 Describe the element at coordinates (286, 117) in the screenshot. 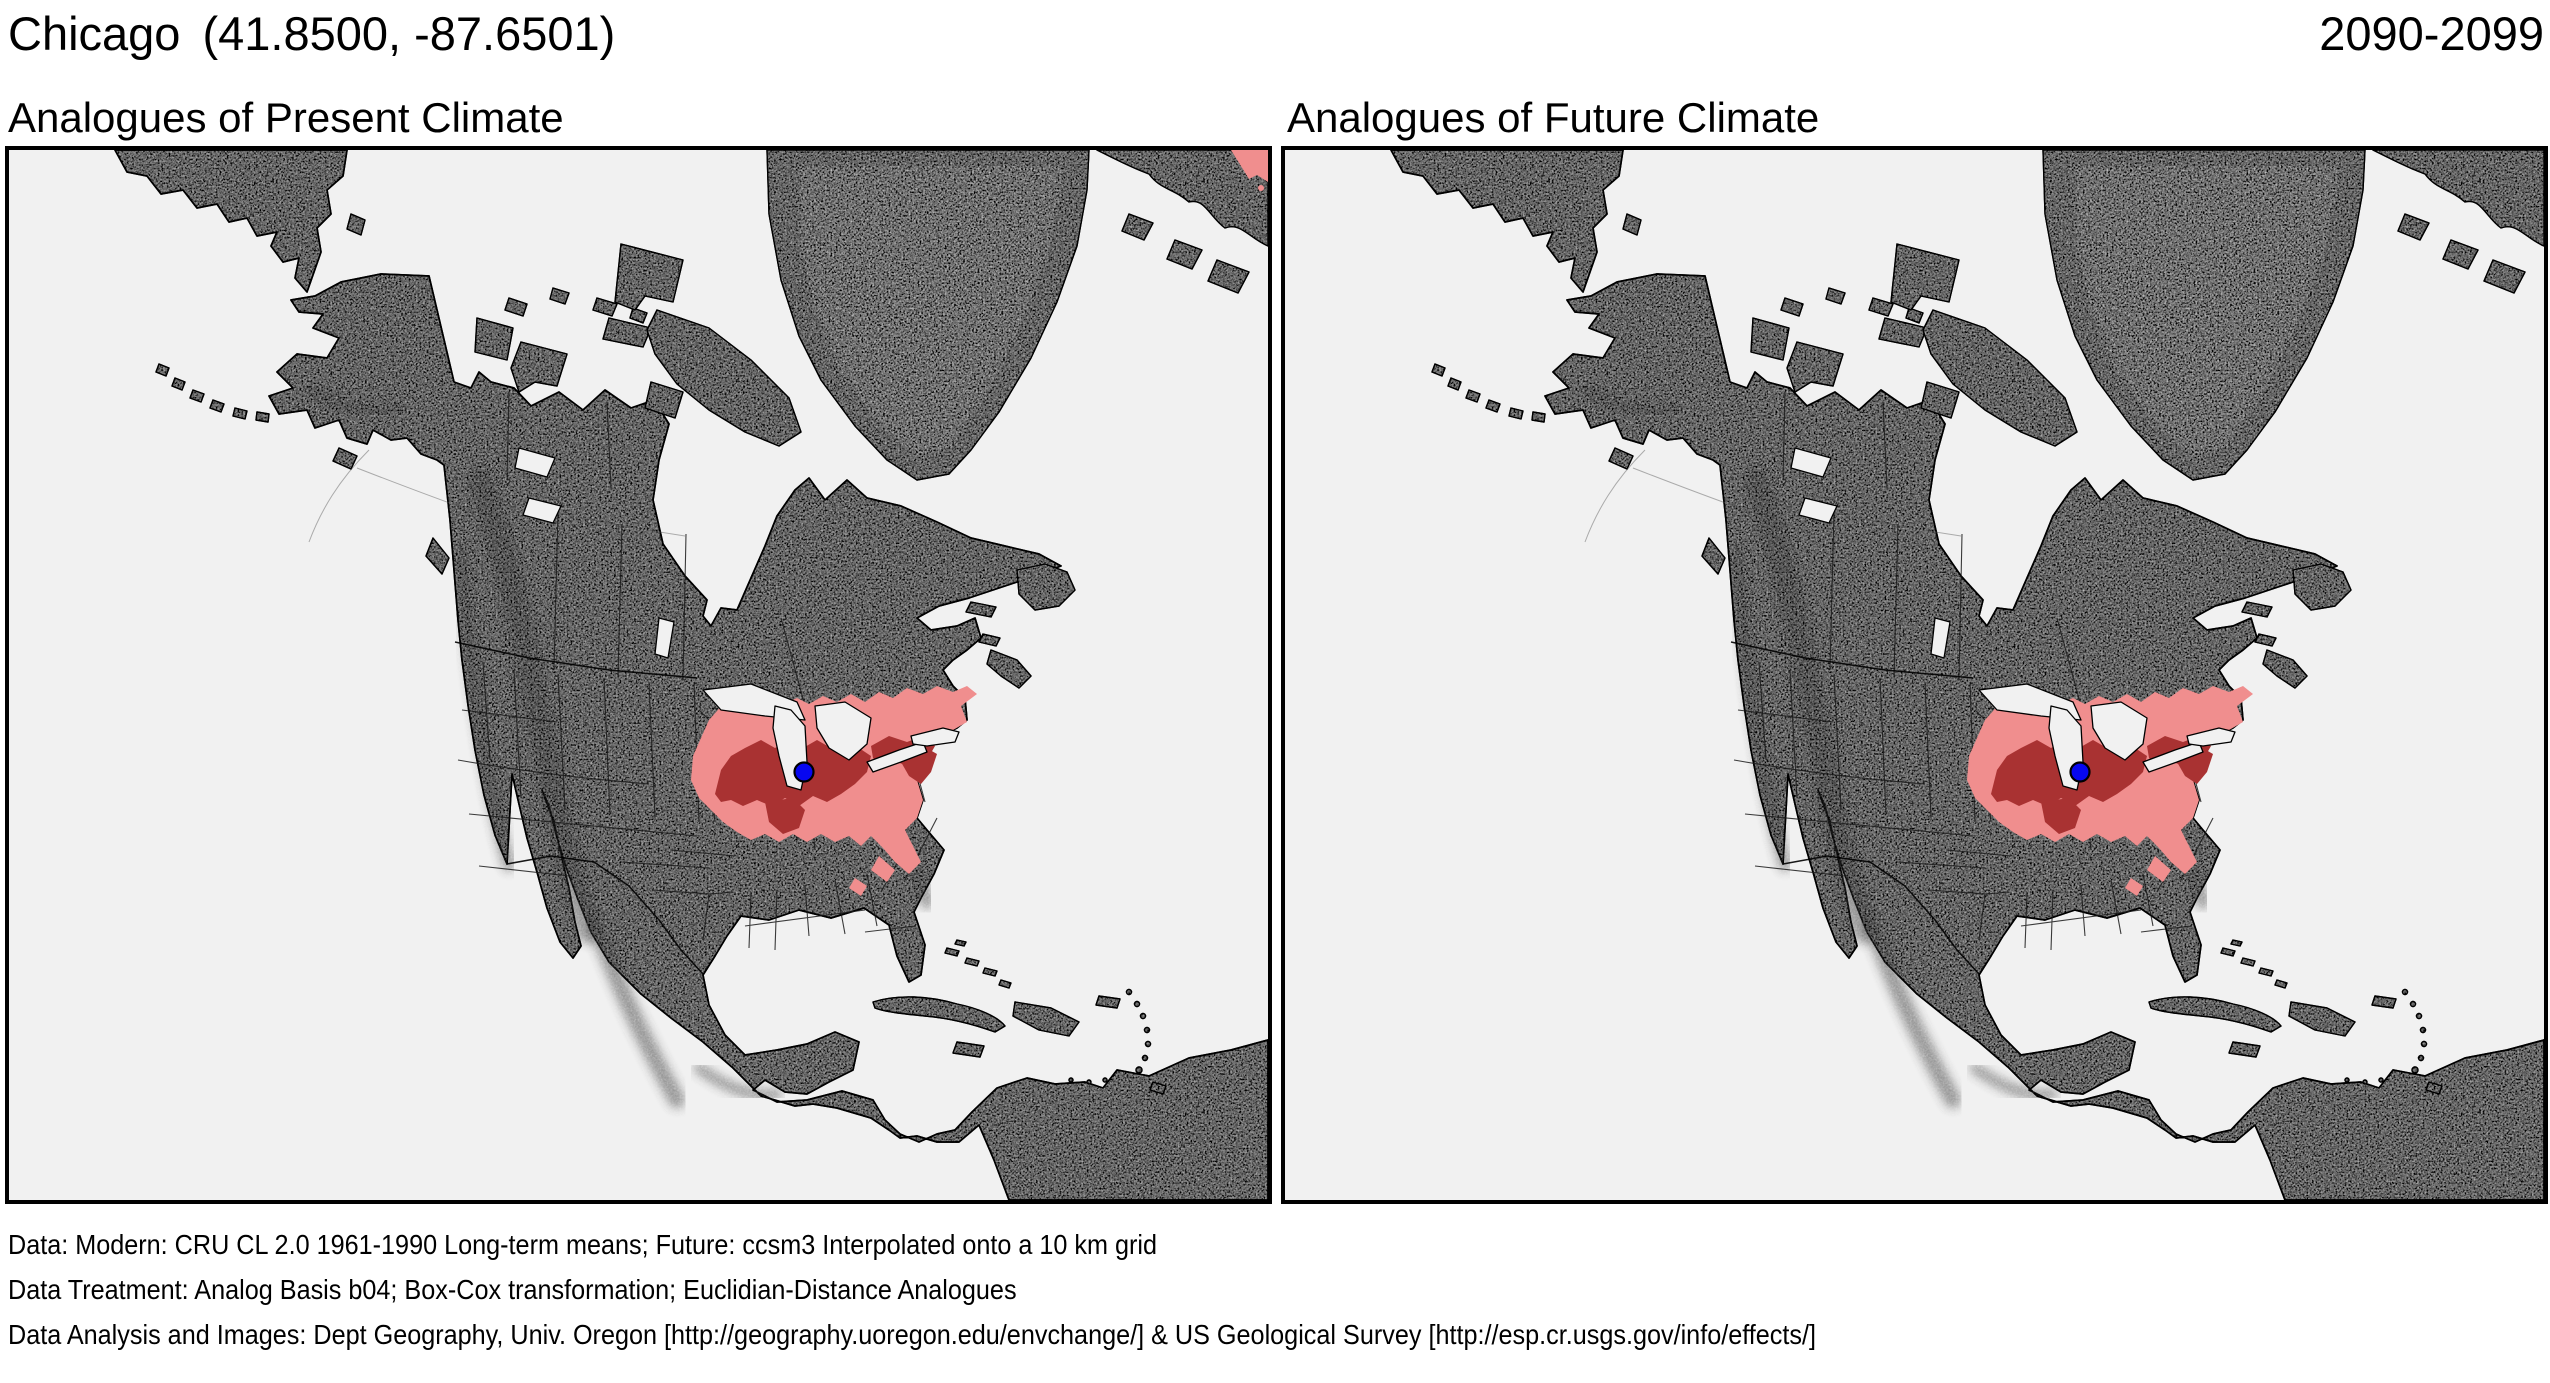

I see `left-map-title: Analogues of Present Climate` at that location.